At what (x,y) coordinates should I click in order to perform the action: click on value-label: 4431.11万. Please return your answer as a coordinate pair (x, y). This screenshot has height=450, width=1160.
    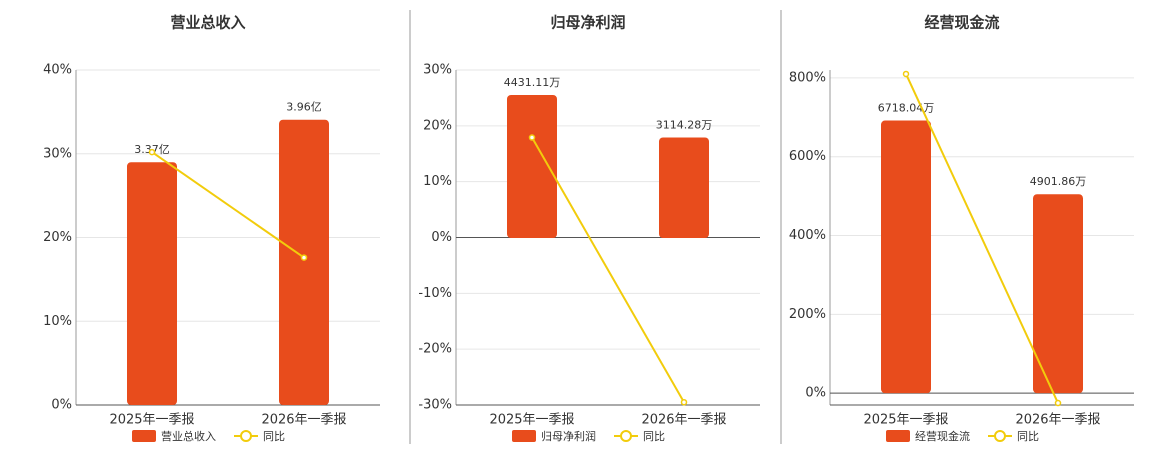
    Looking at the image, I should click on (532, 82).